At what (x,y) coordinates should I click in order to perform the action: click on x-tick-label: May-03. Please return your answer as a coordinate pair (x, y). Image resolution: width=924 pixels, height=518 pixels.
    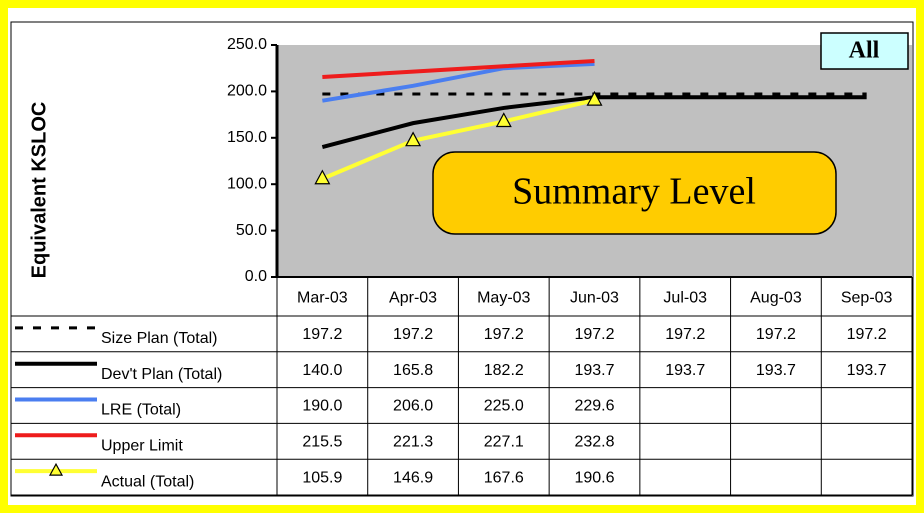
    Looking at the image, I should click on (503, 298).